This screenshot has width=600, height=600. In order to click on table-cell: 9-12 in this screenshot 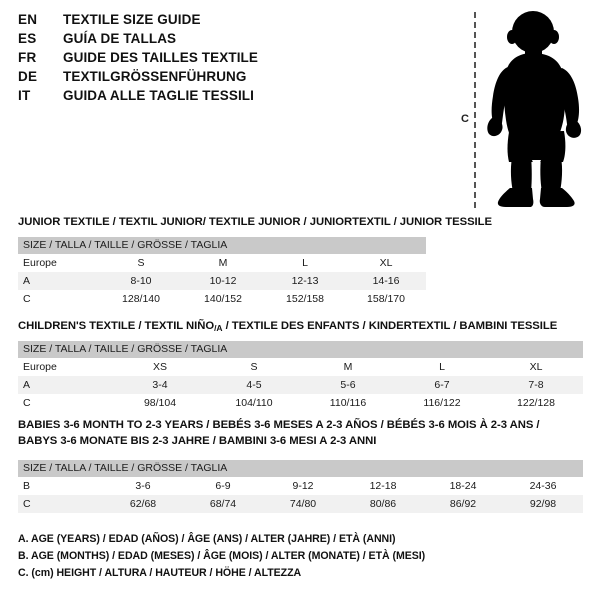, I will do `click(303, 486)`.